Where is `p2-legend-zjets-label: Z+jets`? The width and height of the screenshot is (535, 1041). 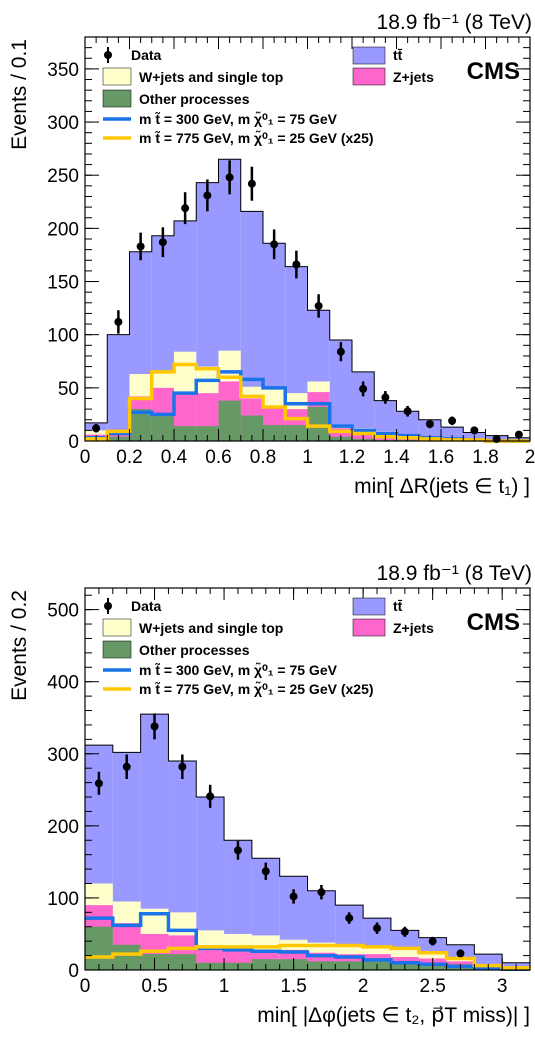 p2-legend-zjets-label: Z+jets is located at coordinates (413, 628).